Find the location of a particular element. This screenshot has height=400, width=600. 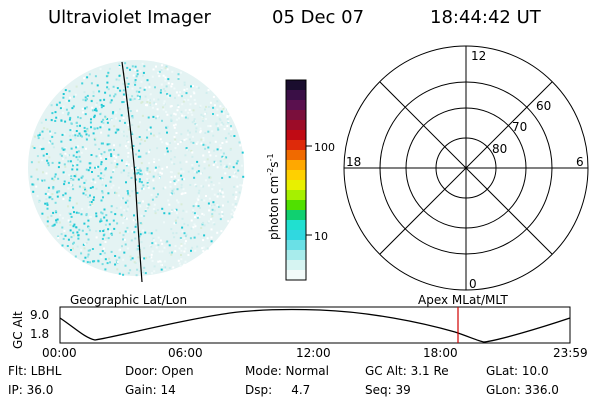

instrument-title: Ultraviolet Imager is located at coordinates (129, 17).